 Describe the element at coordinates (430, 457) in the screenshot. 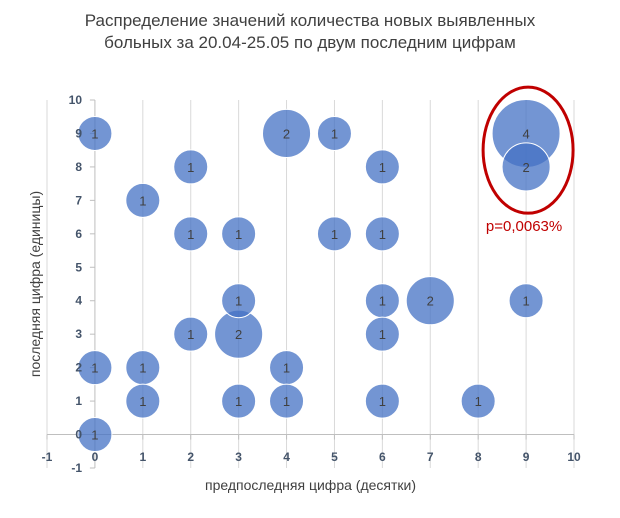

I see `x-tick-label: 7` at that location.